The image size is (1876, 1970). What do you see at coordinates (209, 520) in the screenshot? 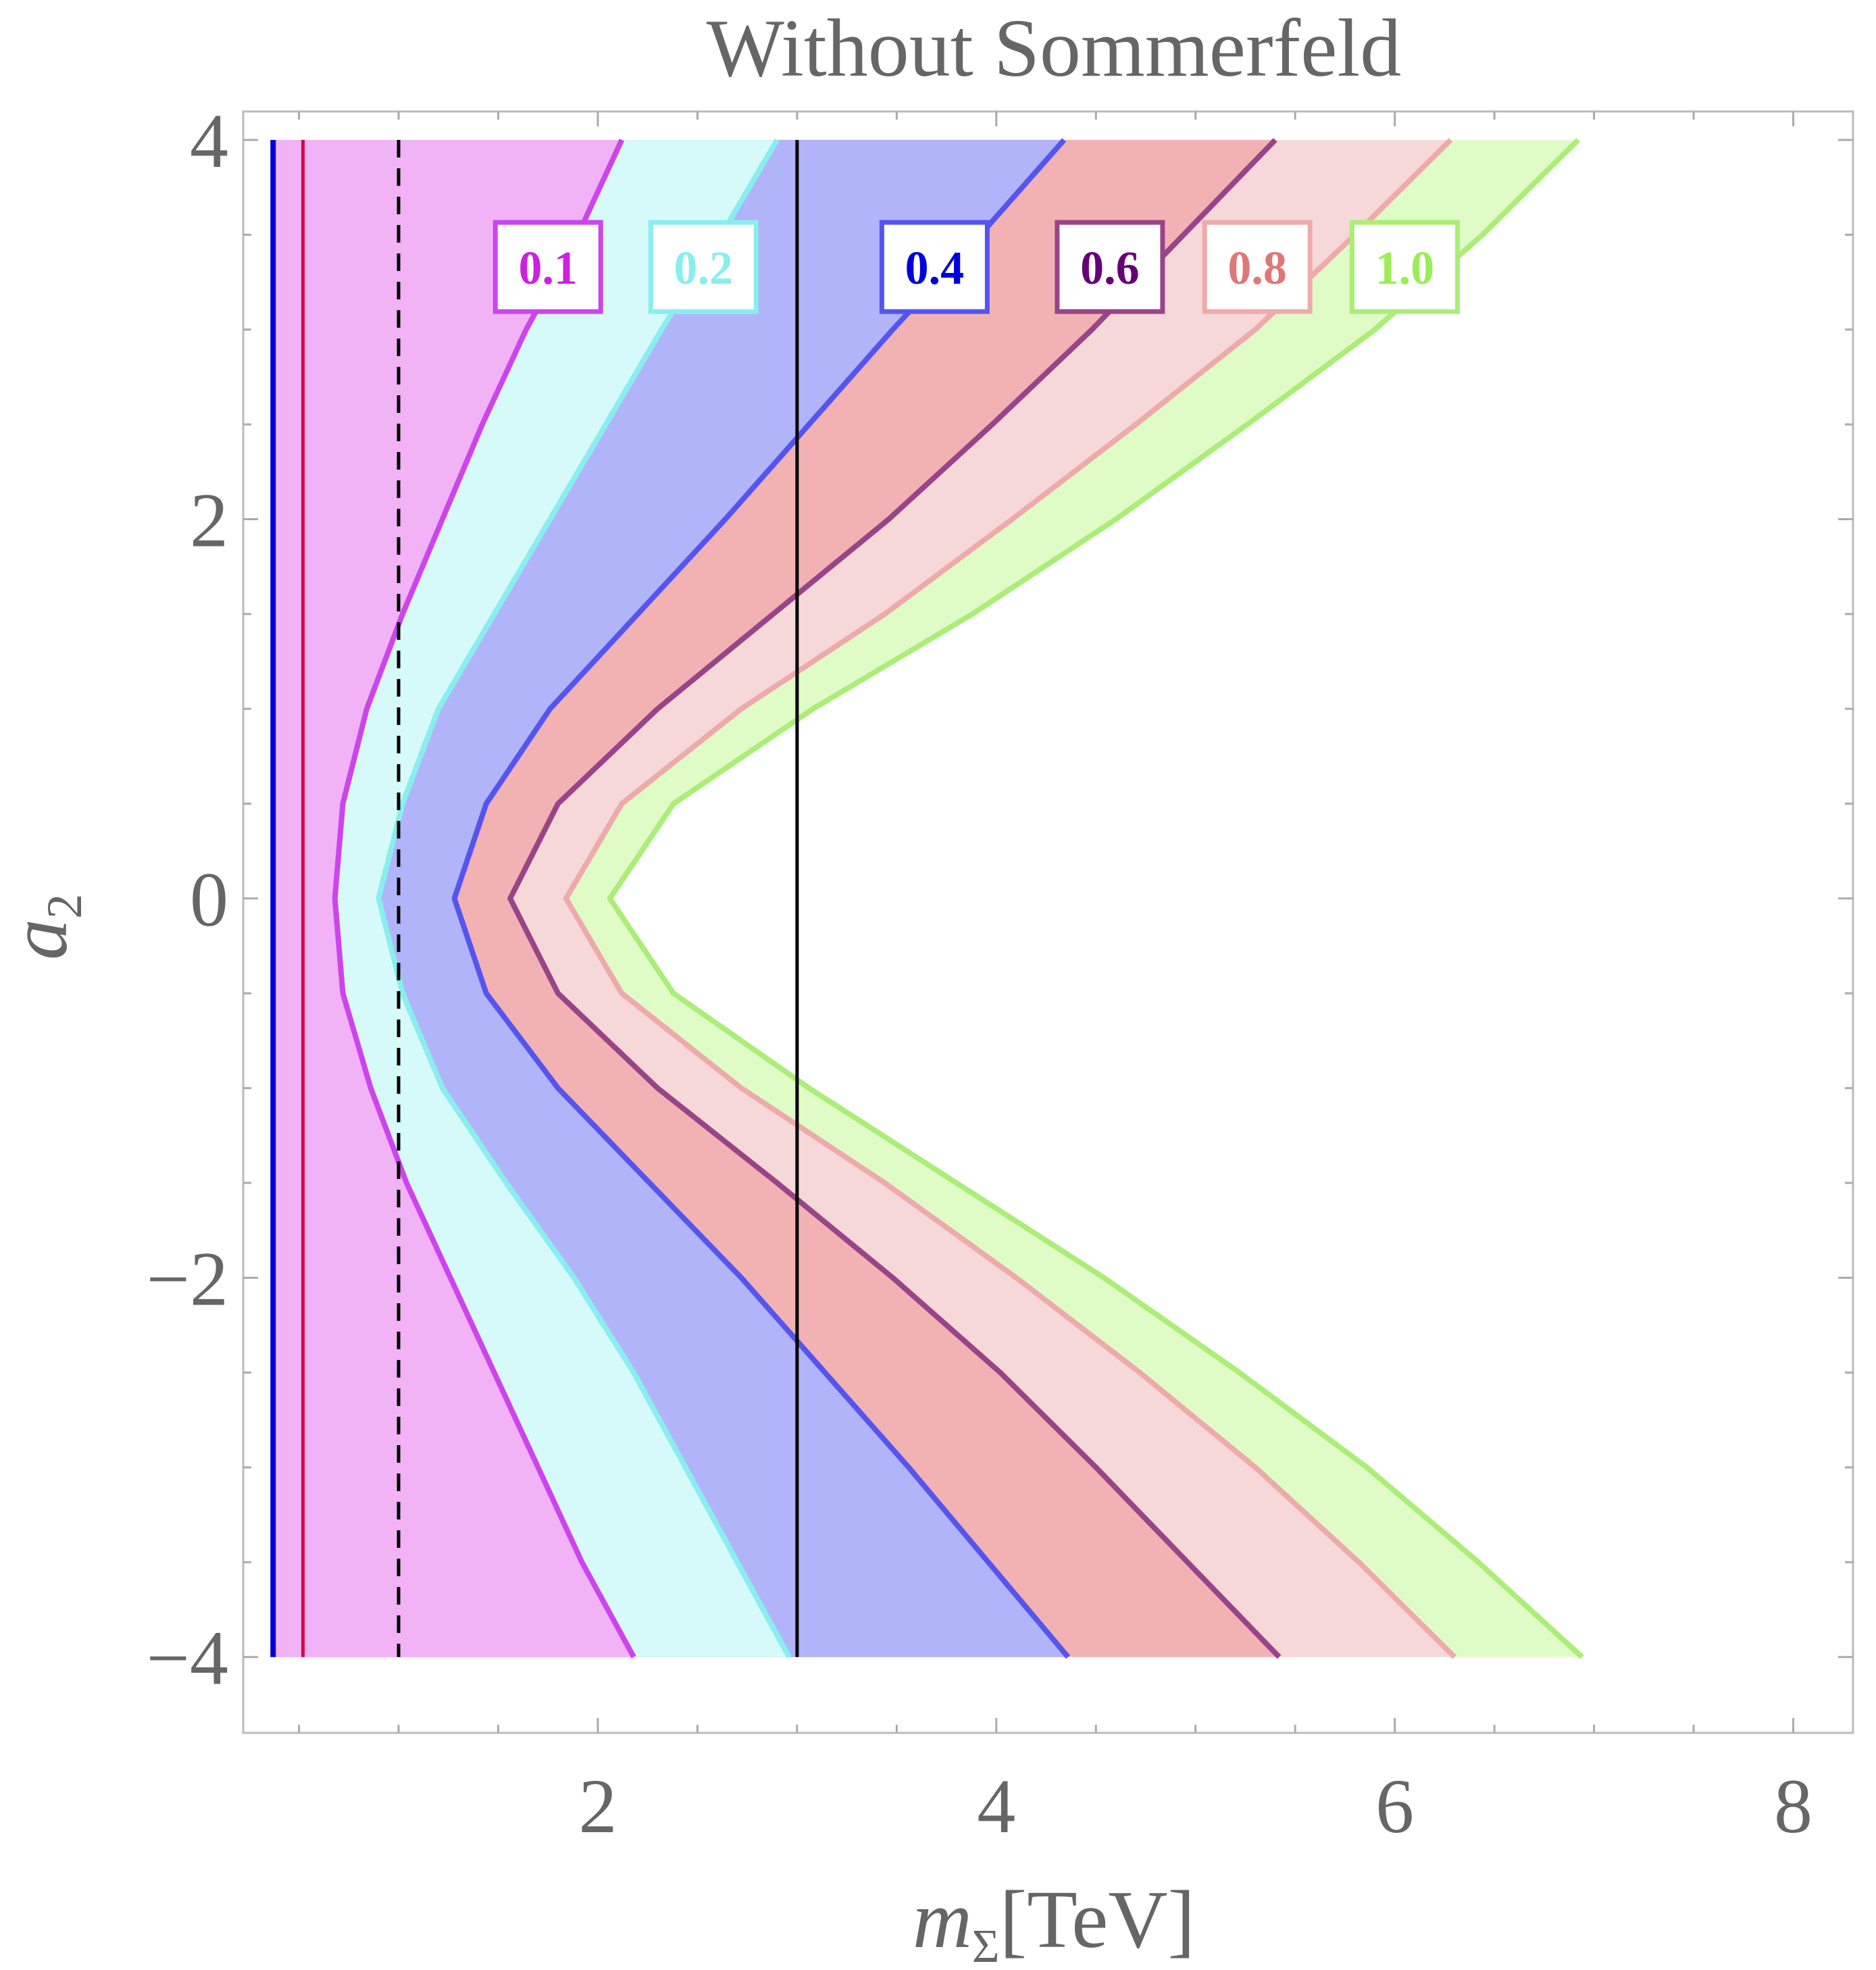
I see `y-tick-label: 2` at bounding box center [209, 520].